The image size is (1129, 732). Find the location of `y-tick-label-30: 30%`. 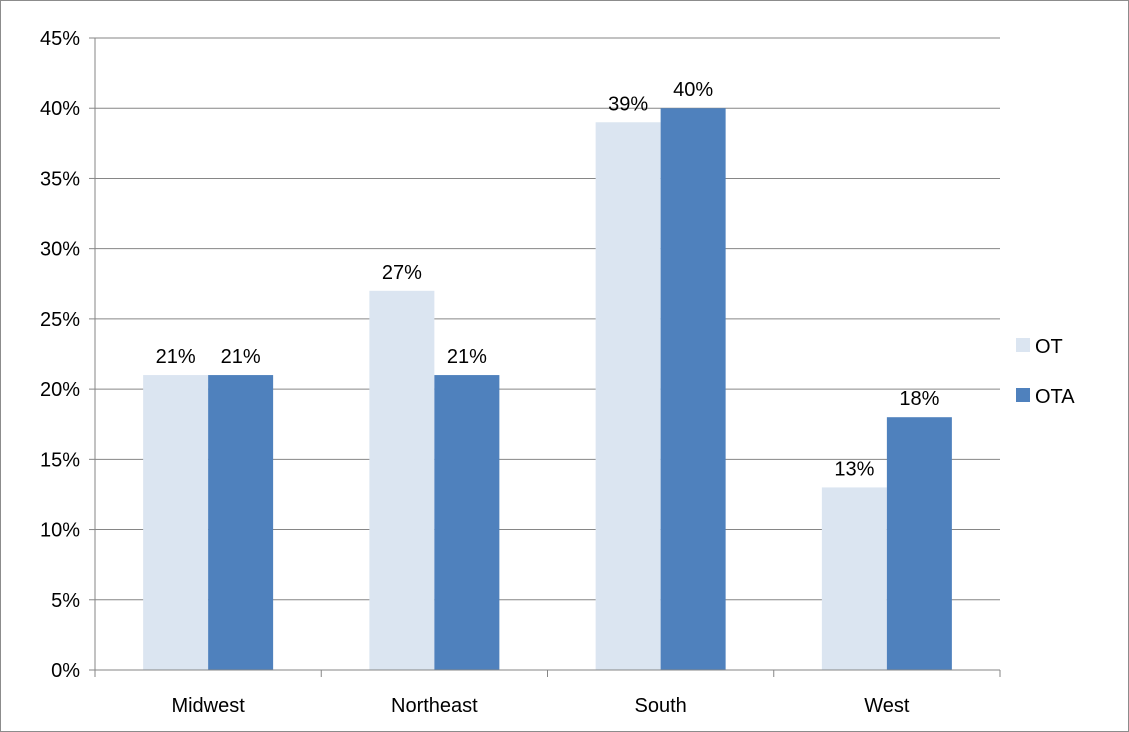

y-tick-label-30: 30% is located at coordinates (60, 250).